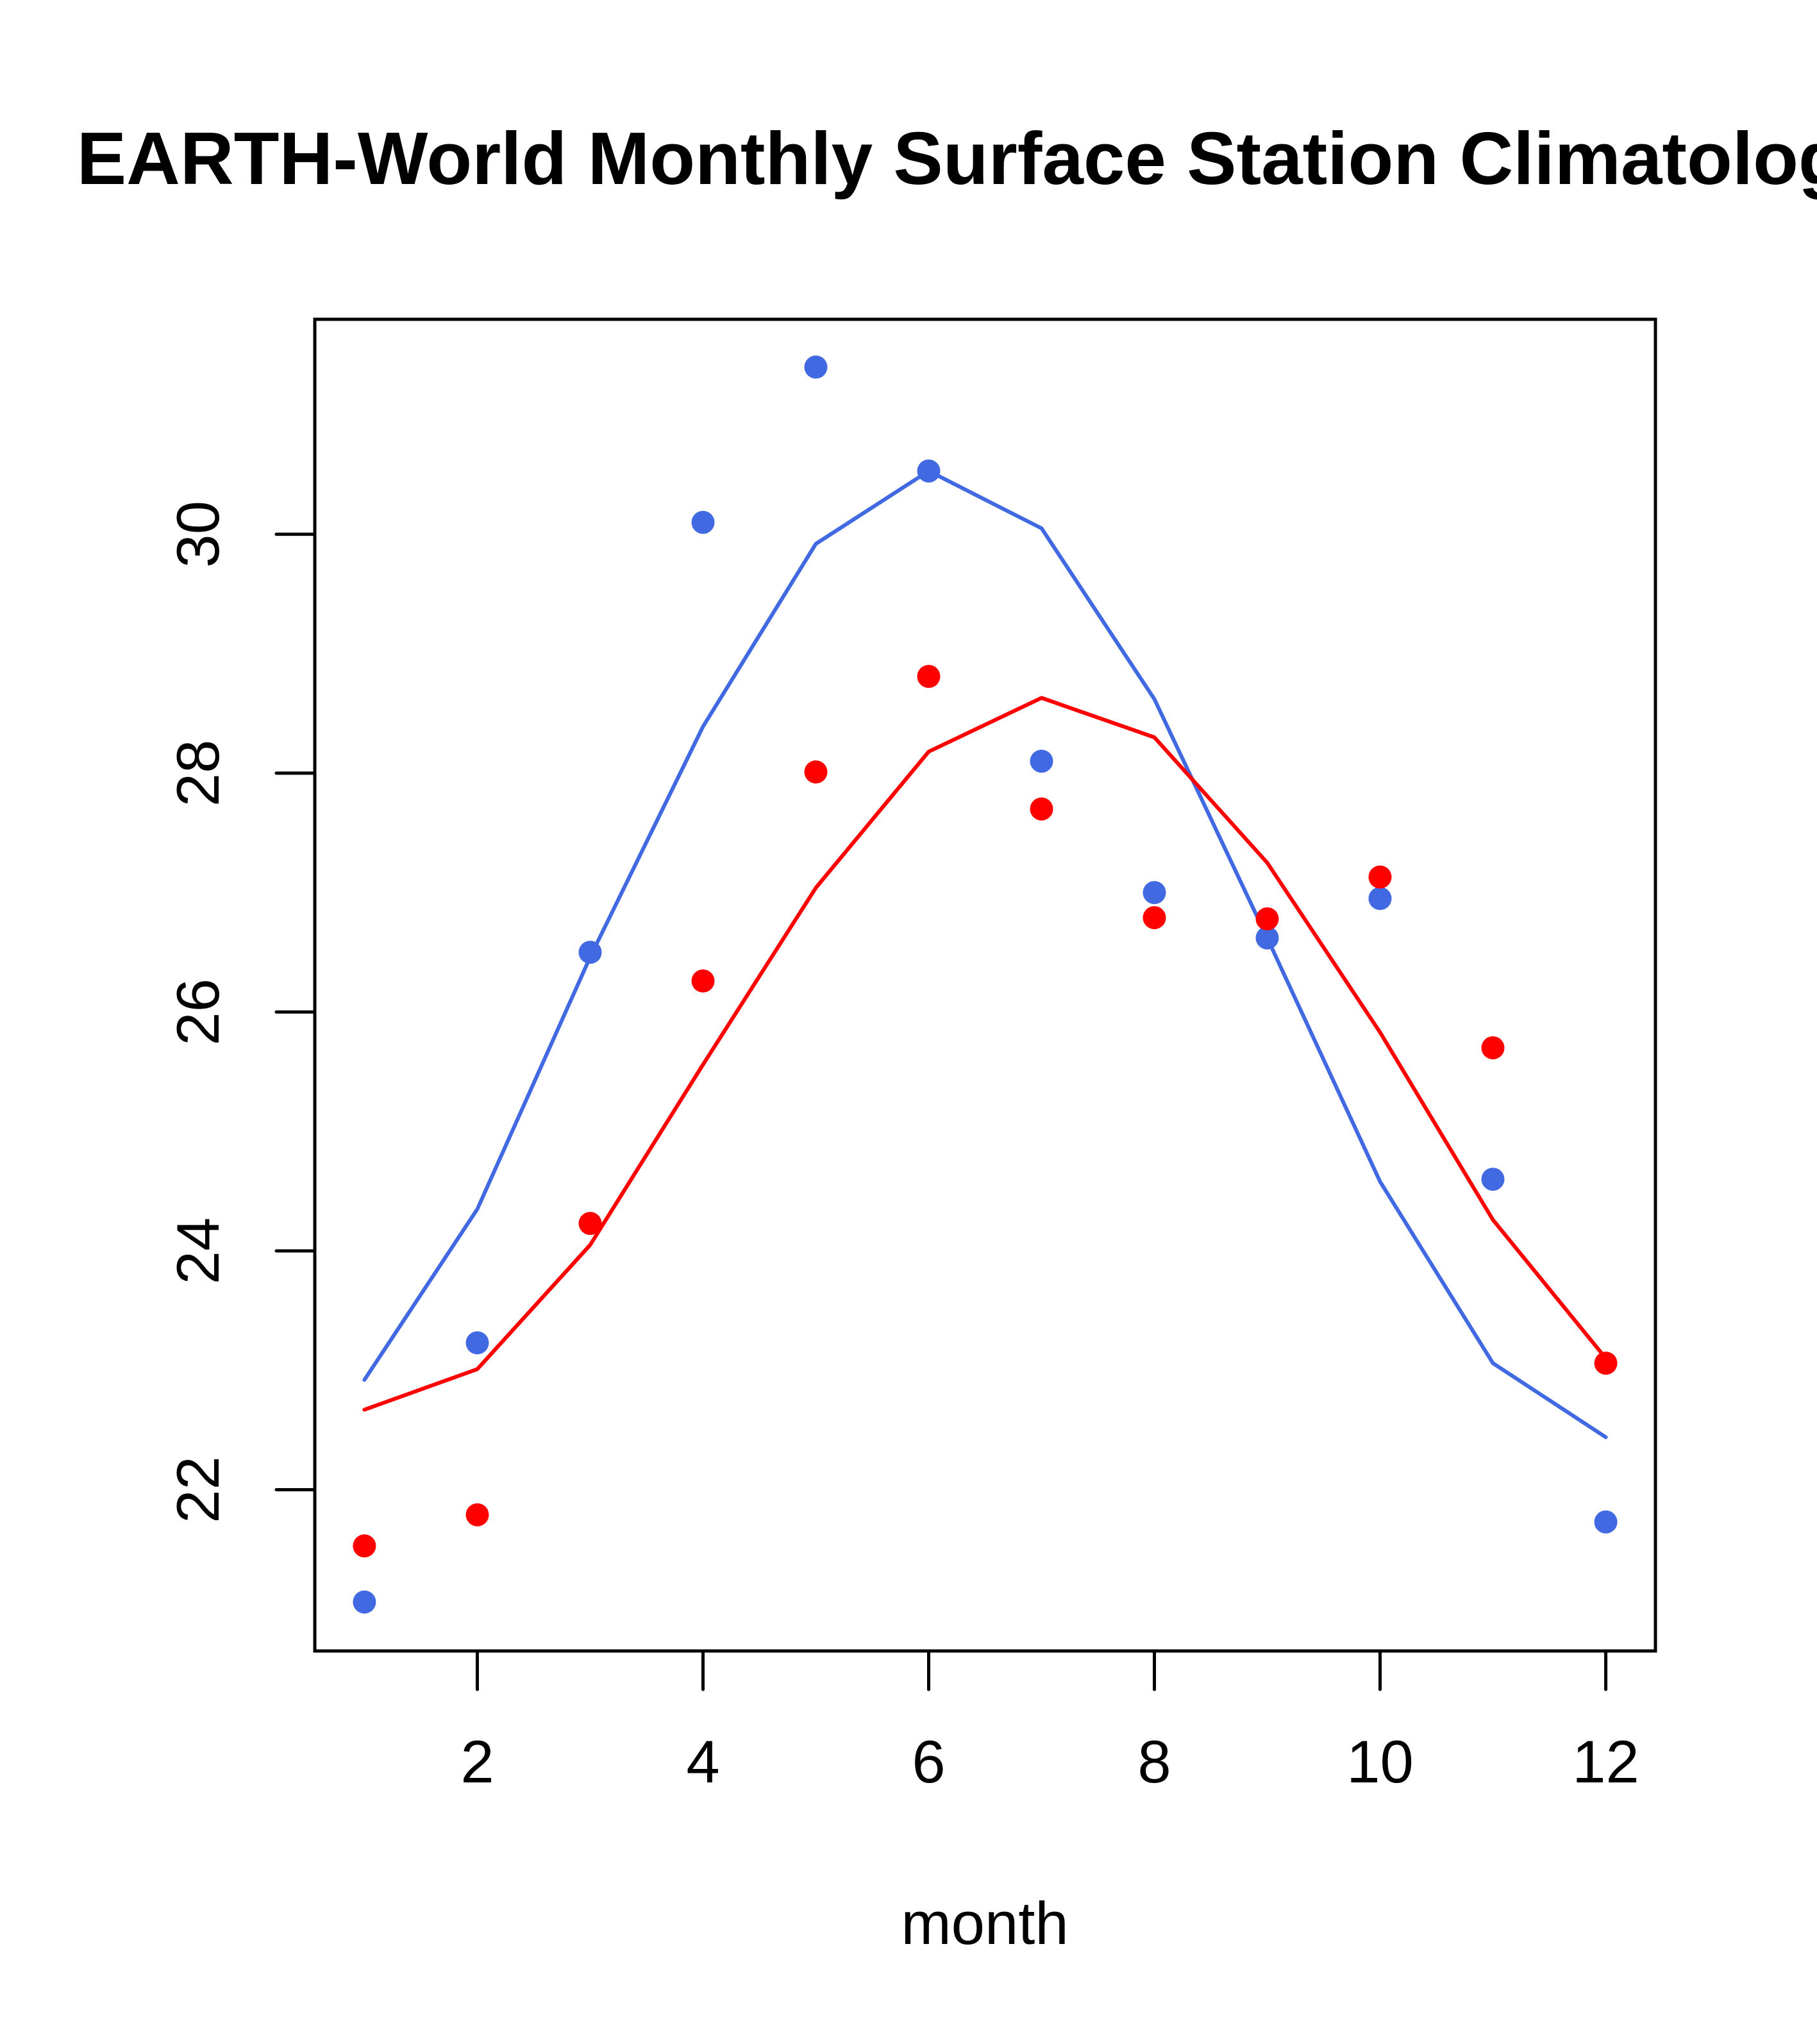 This screenshot has width=1817, height=2044. I want to click on y-tick-label: 24, so click(197, 1251).